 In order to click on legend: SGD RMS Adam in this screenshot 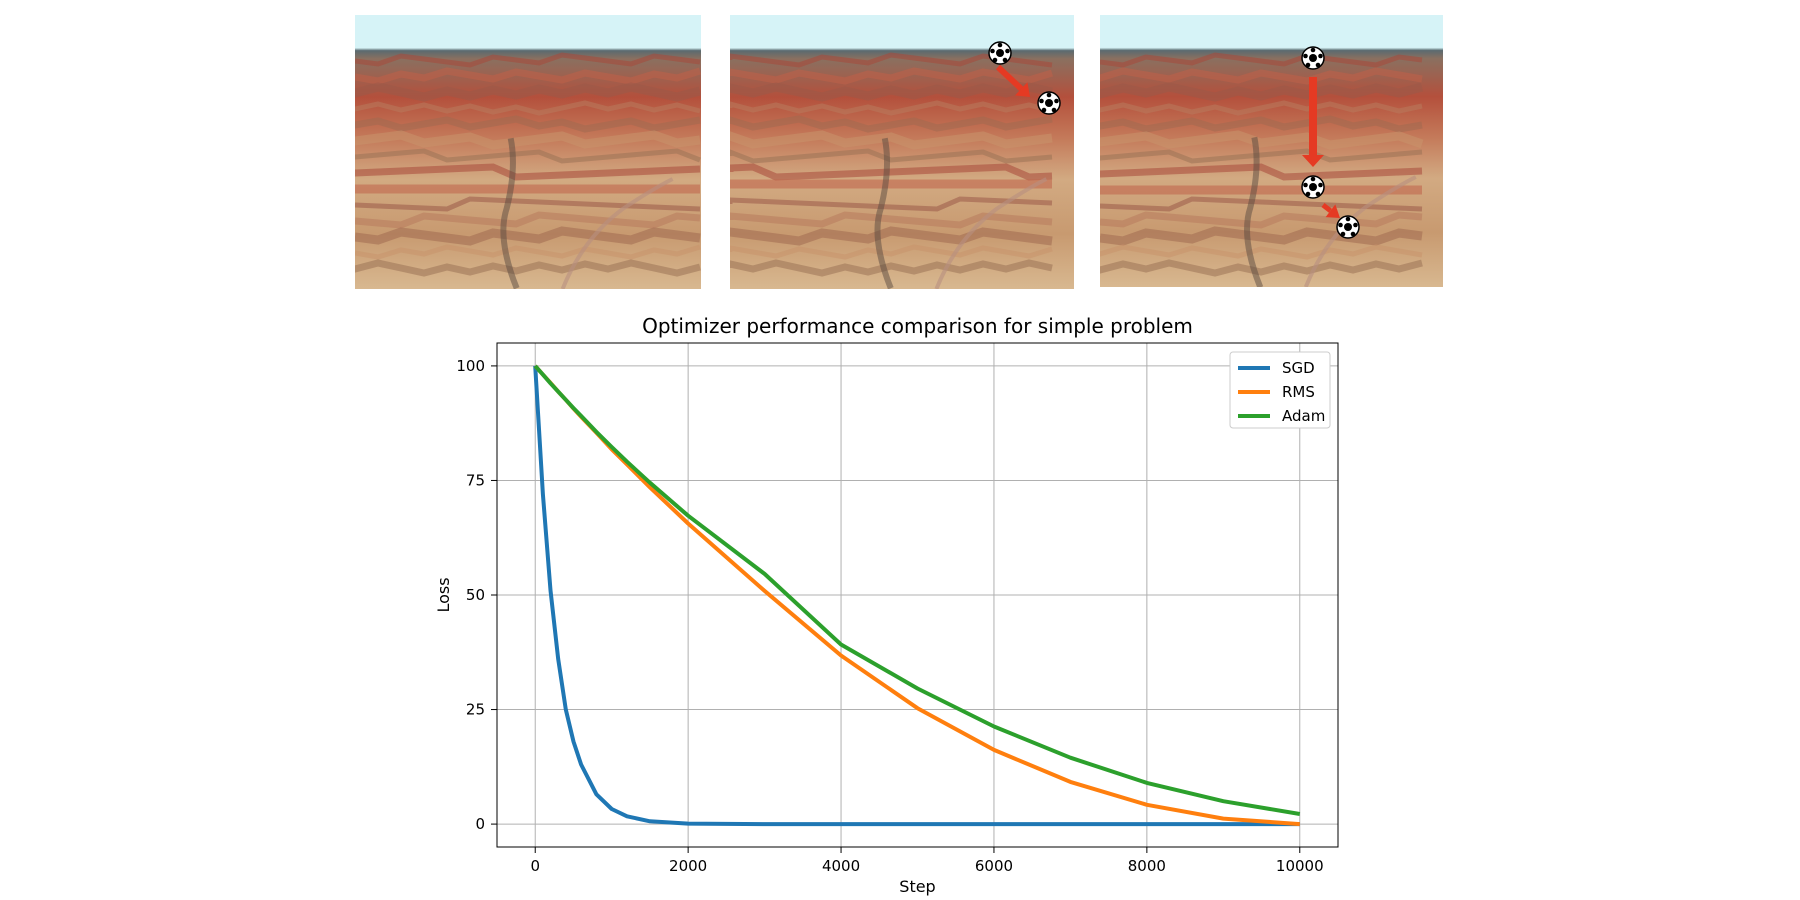, I will do `click(1280, 390)`.